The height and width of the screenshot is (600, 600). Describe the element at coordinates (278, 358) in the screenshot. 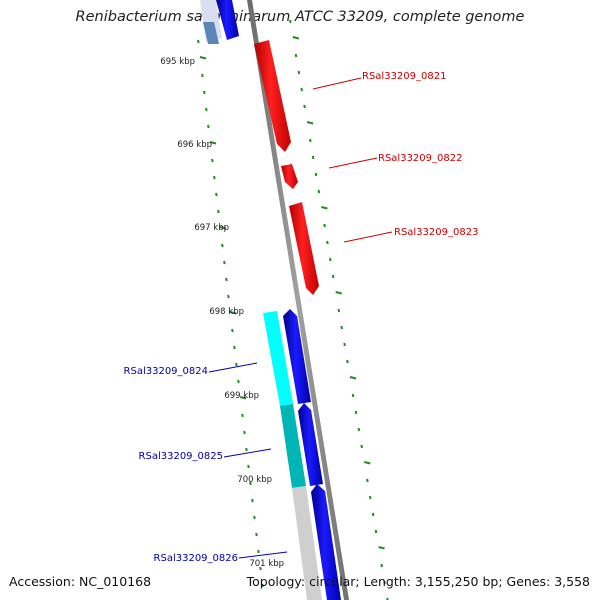

I see `cyan-feature` at that location.